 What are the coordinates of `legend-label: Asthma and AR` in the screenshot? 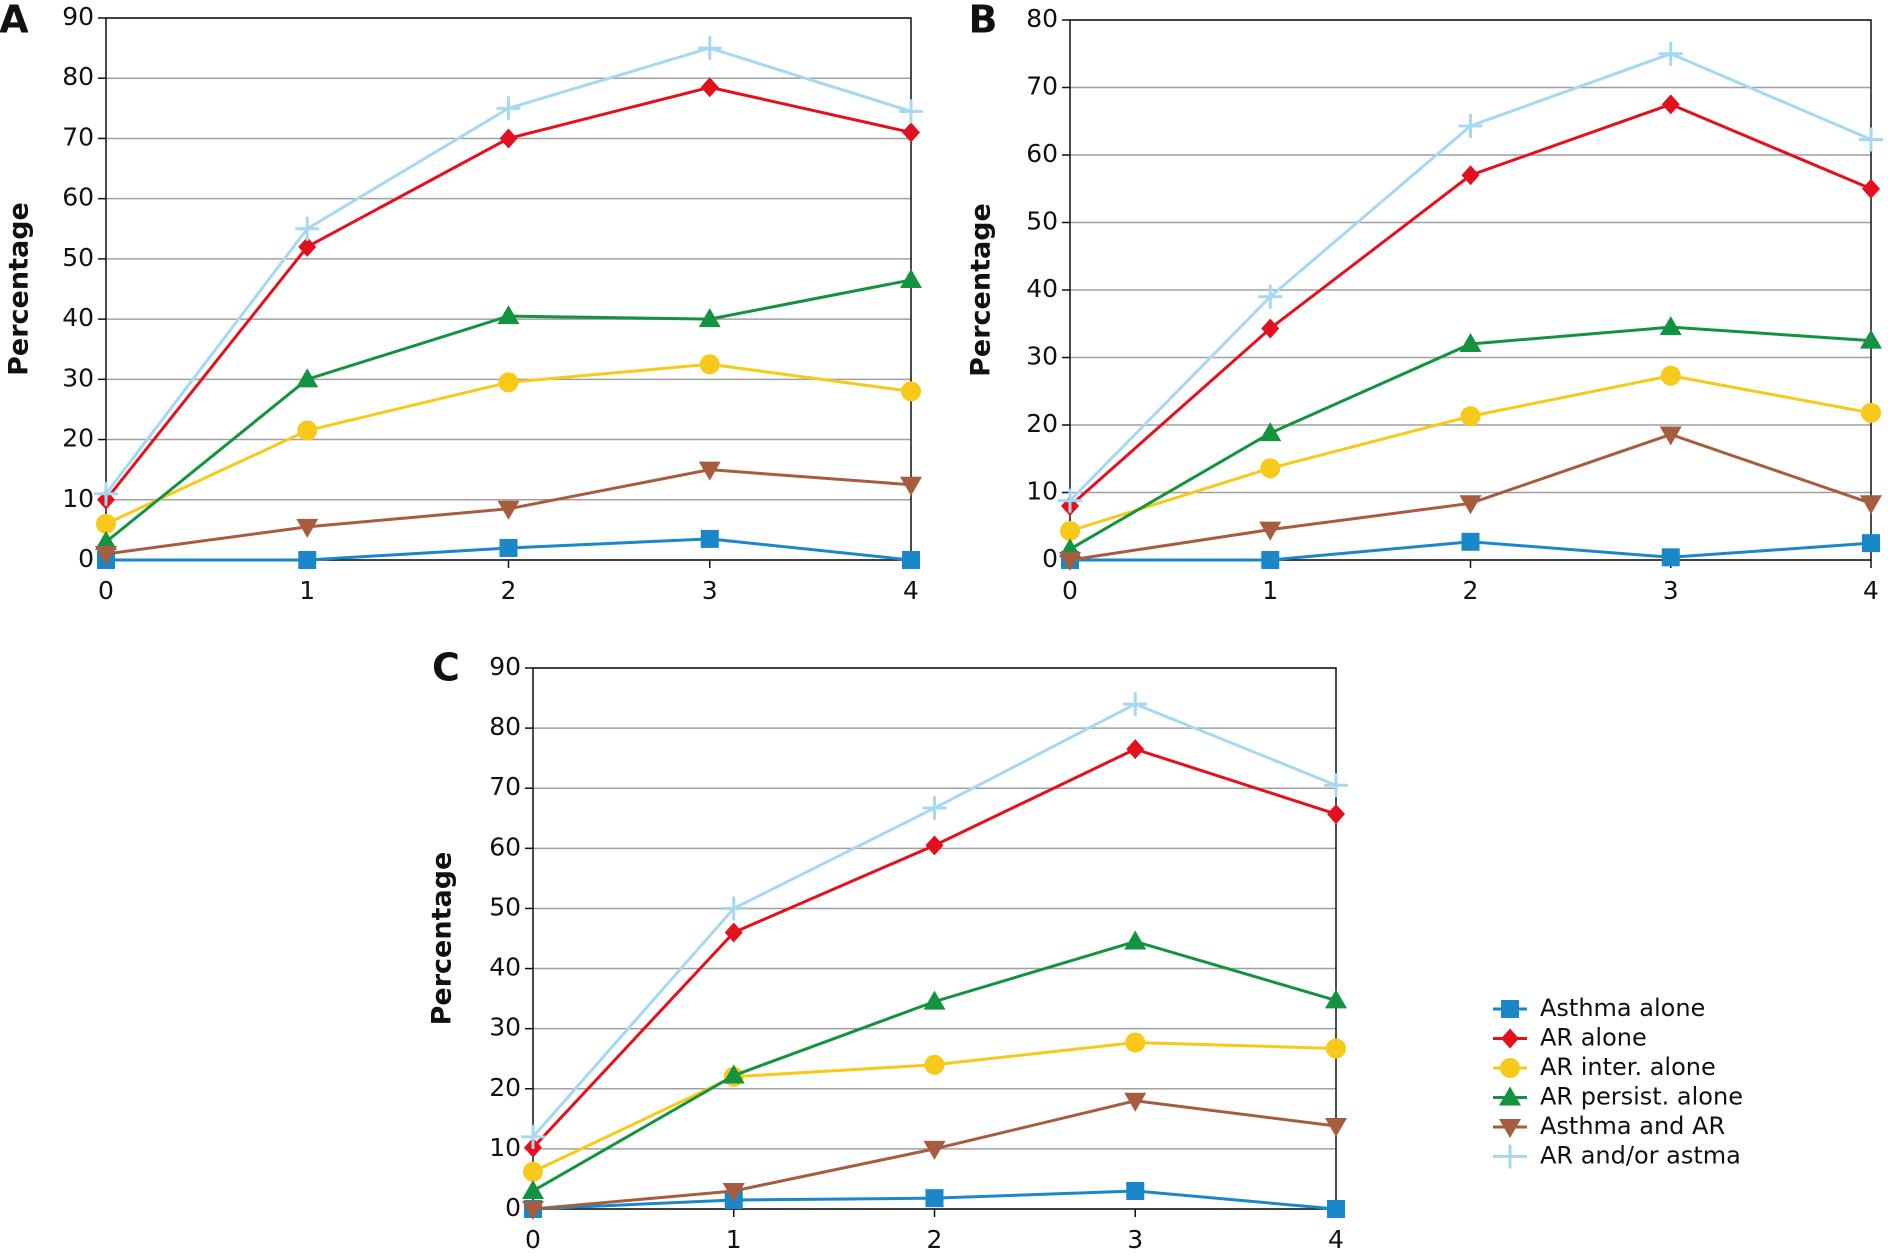 It's located at (1632, 1126).